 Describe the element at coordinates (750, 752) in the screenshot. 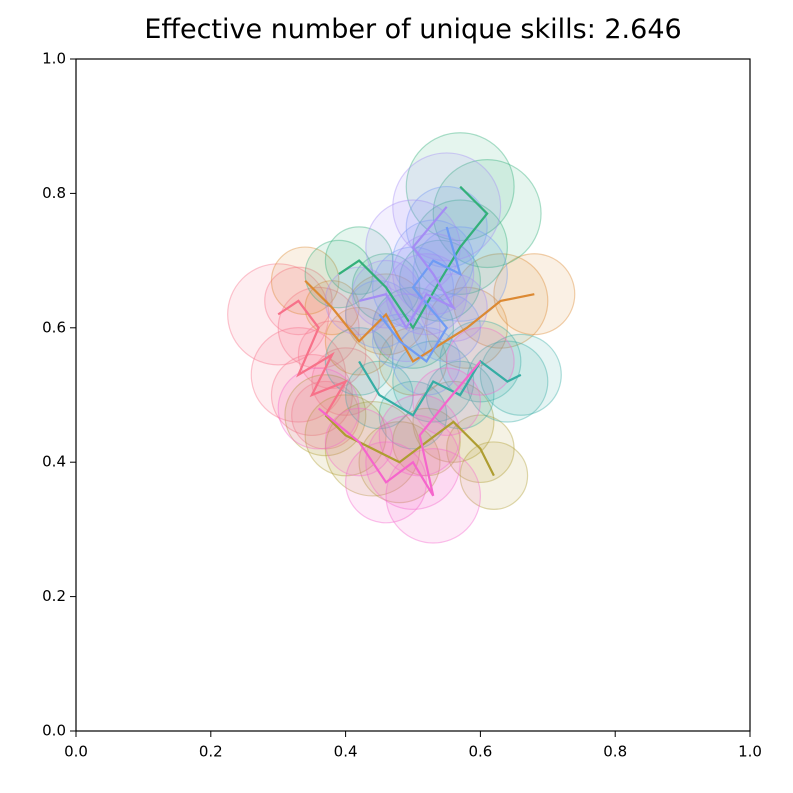

I see `x-tick-label: 1.0` at that location.